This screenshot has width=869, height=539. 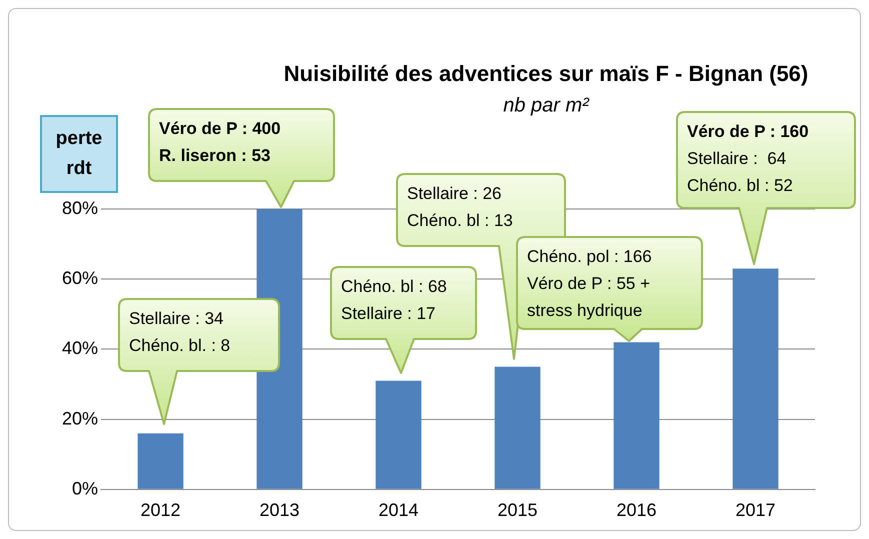 What do you see at coordinates (85, 488) in the screenshot?
I see `y-tick-label: 0%` at bounding box center [85, 488].